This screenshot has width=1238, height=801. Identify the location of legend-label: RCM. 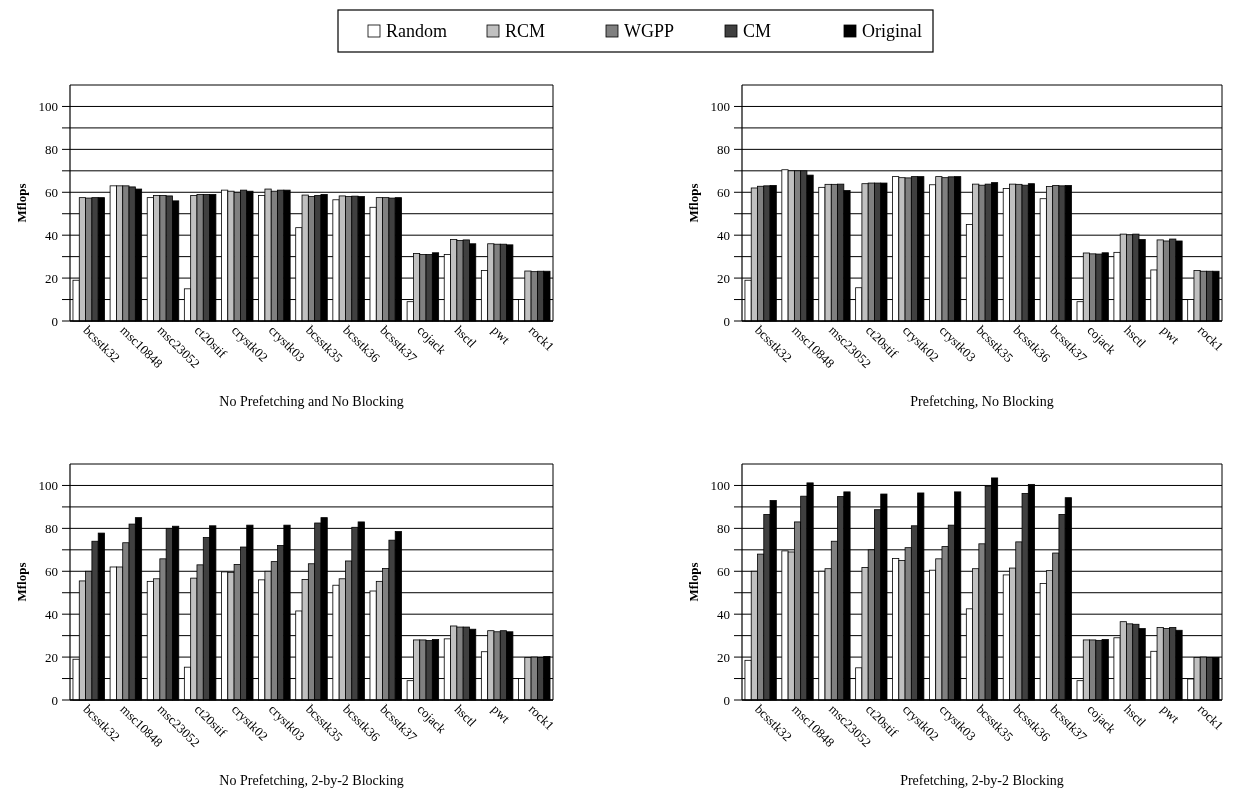
(525, 31).